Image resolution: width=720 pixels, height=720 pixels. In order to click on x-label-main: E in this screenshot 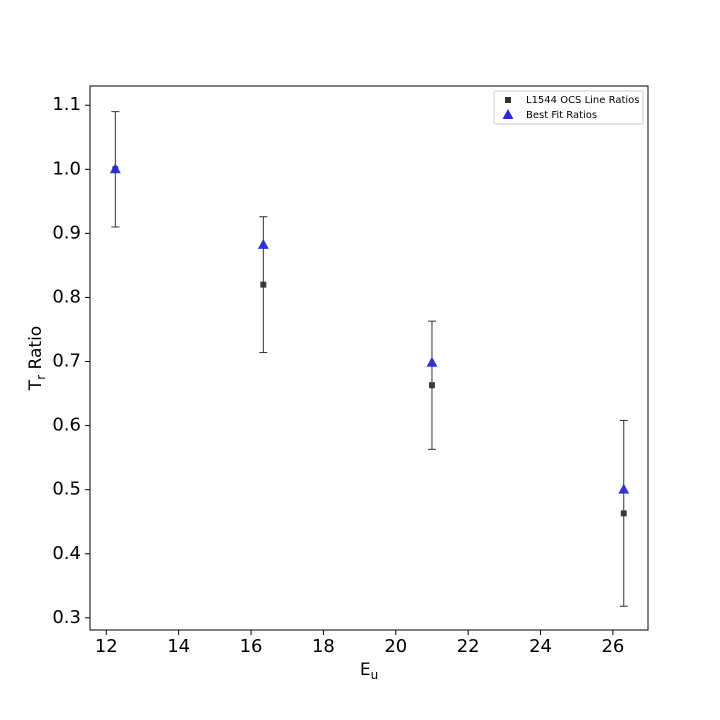, I will do `click(365, 670)`.